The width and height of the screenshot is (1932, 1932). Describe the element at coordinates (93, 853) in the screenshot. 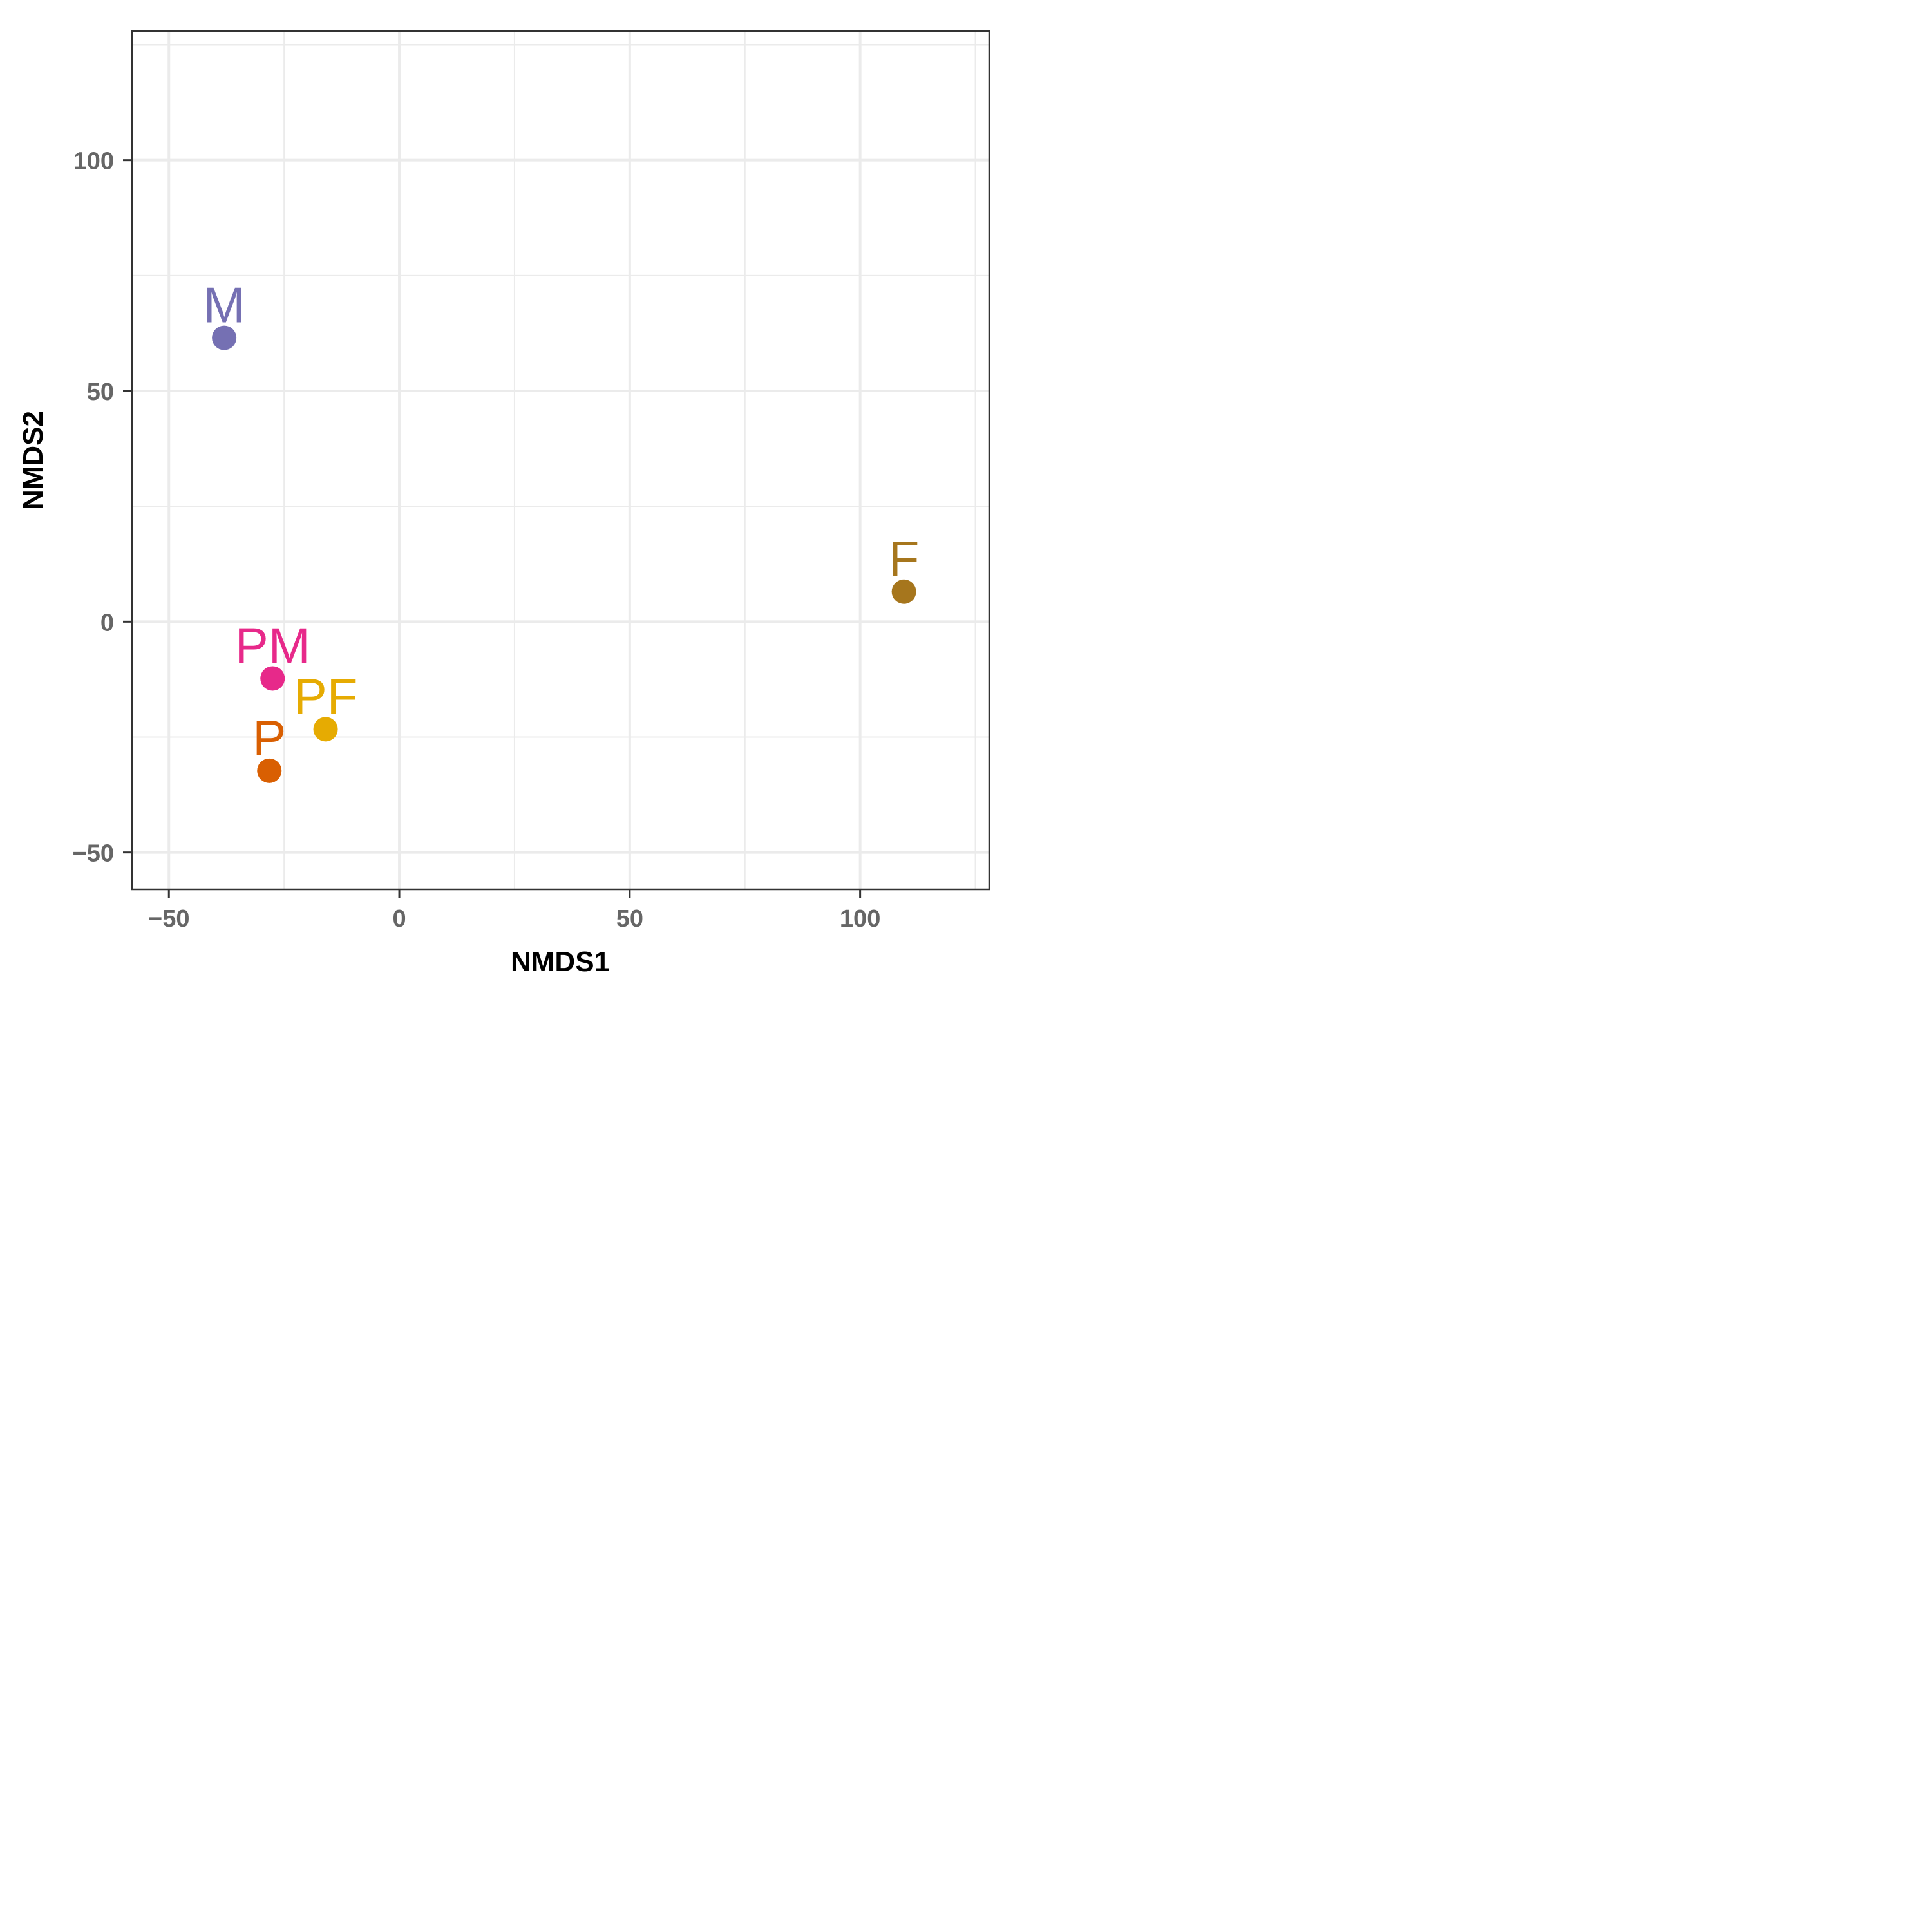

I see `y-tick-label: −50` at that location.